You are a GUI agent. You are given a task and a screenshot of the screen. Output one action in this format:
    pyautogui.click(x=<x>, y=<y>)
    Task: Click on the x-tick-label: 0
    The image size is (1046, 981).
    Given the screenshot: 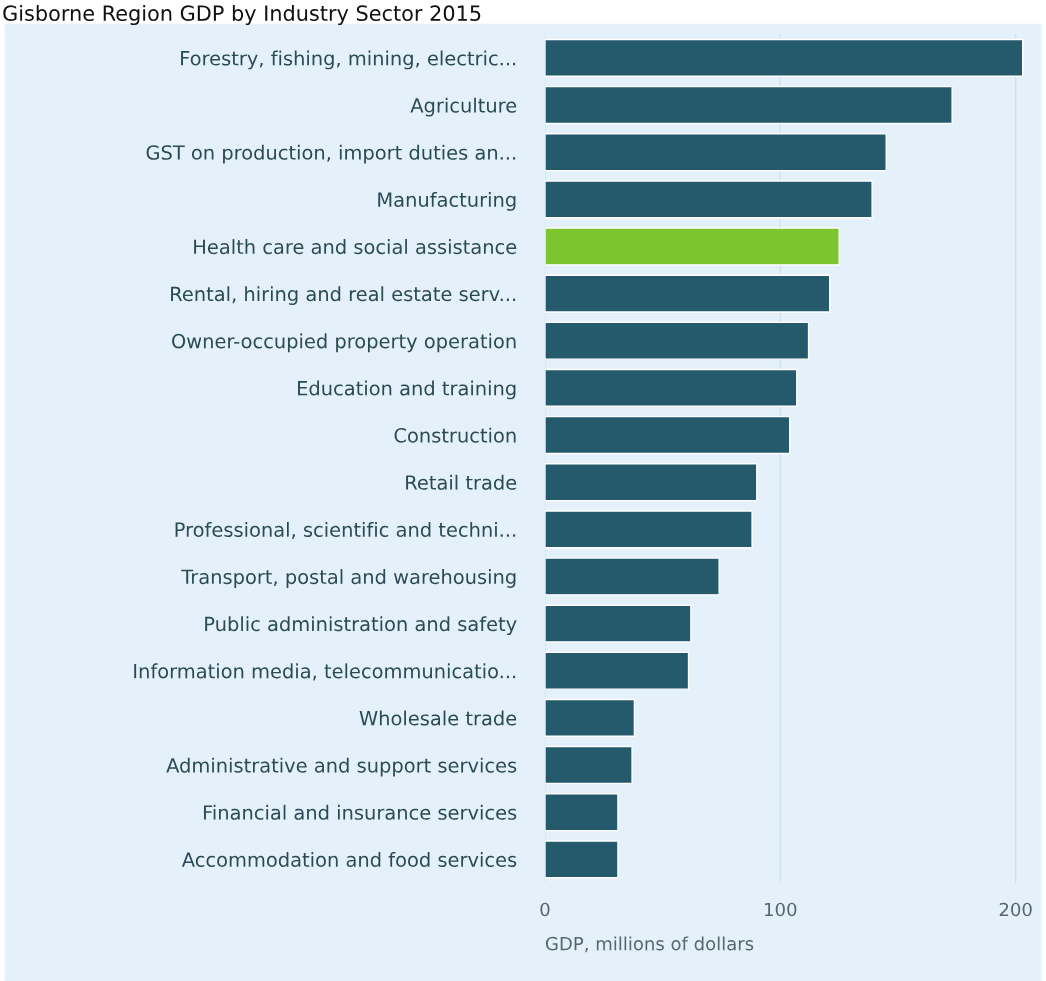 What is the action you would take?
    pyautogui.click(x=545, y=909)
    